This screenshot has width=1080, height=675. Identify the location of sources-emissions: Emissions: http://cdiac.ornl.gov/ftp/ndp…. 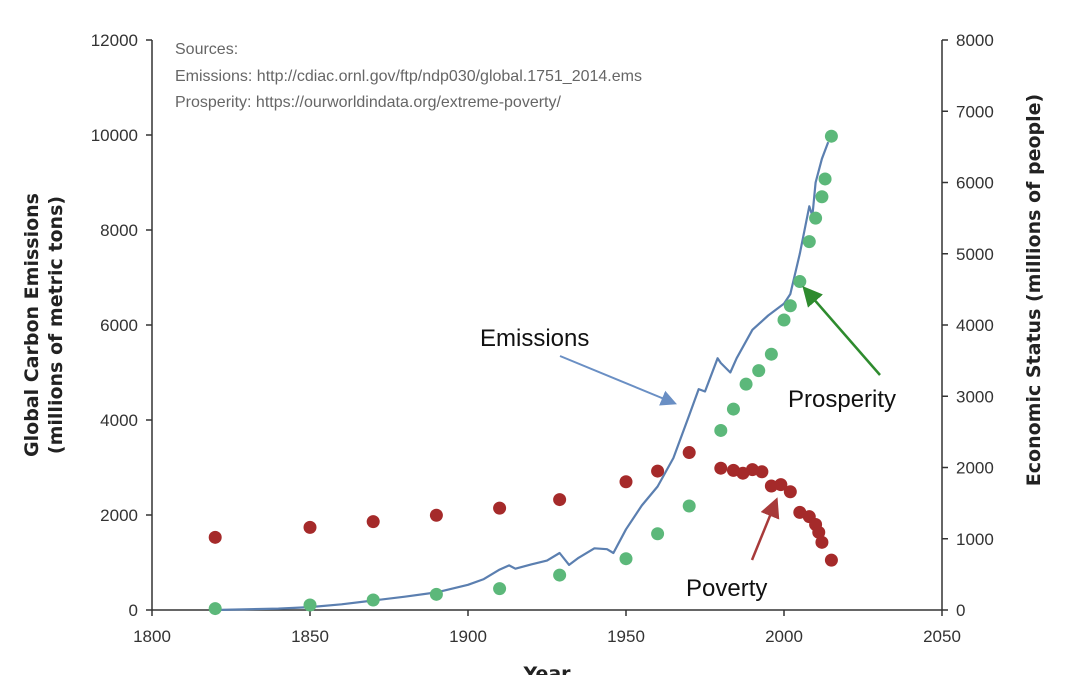
(408, 76).